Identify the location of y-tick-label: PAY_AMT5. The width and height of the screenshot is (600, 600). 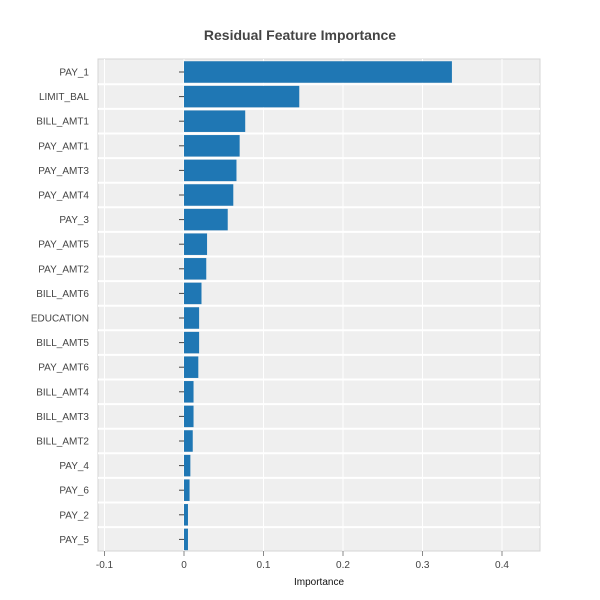
(63, 245).